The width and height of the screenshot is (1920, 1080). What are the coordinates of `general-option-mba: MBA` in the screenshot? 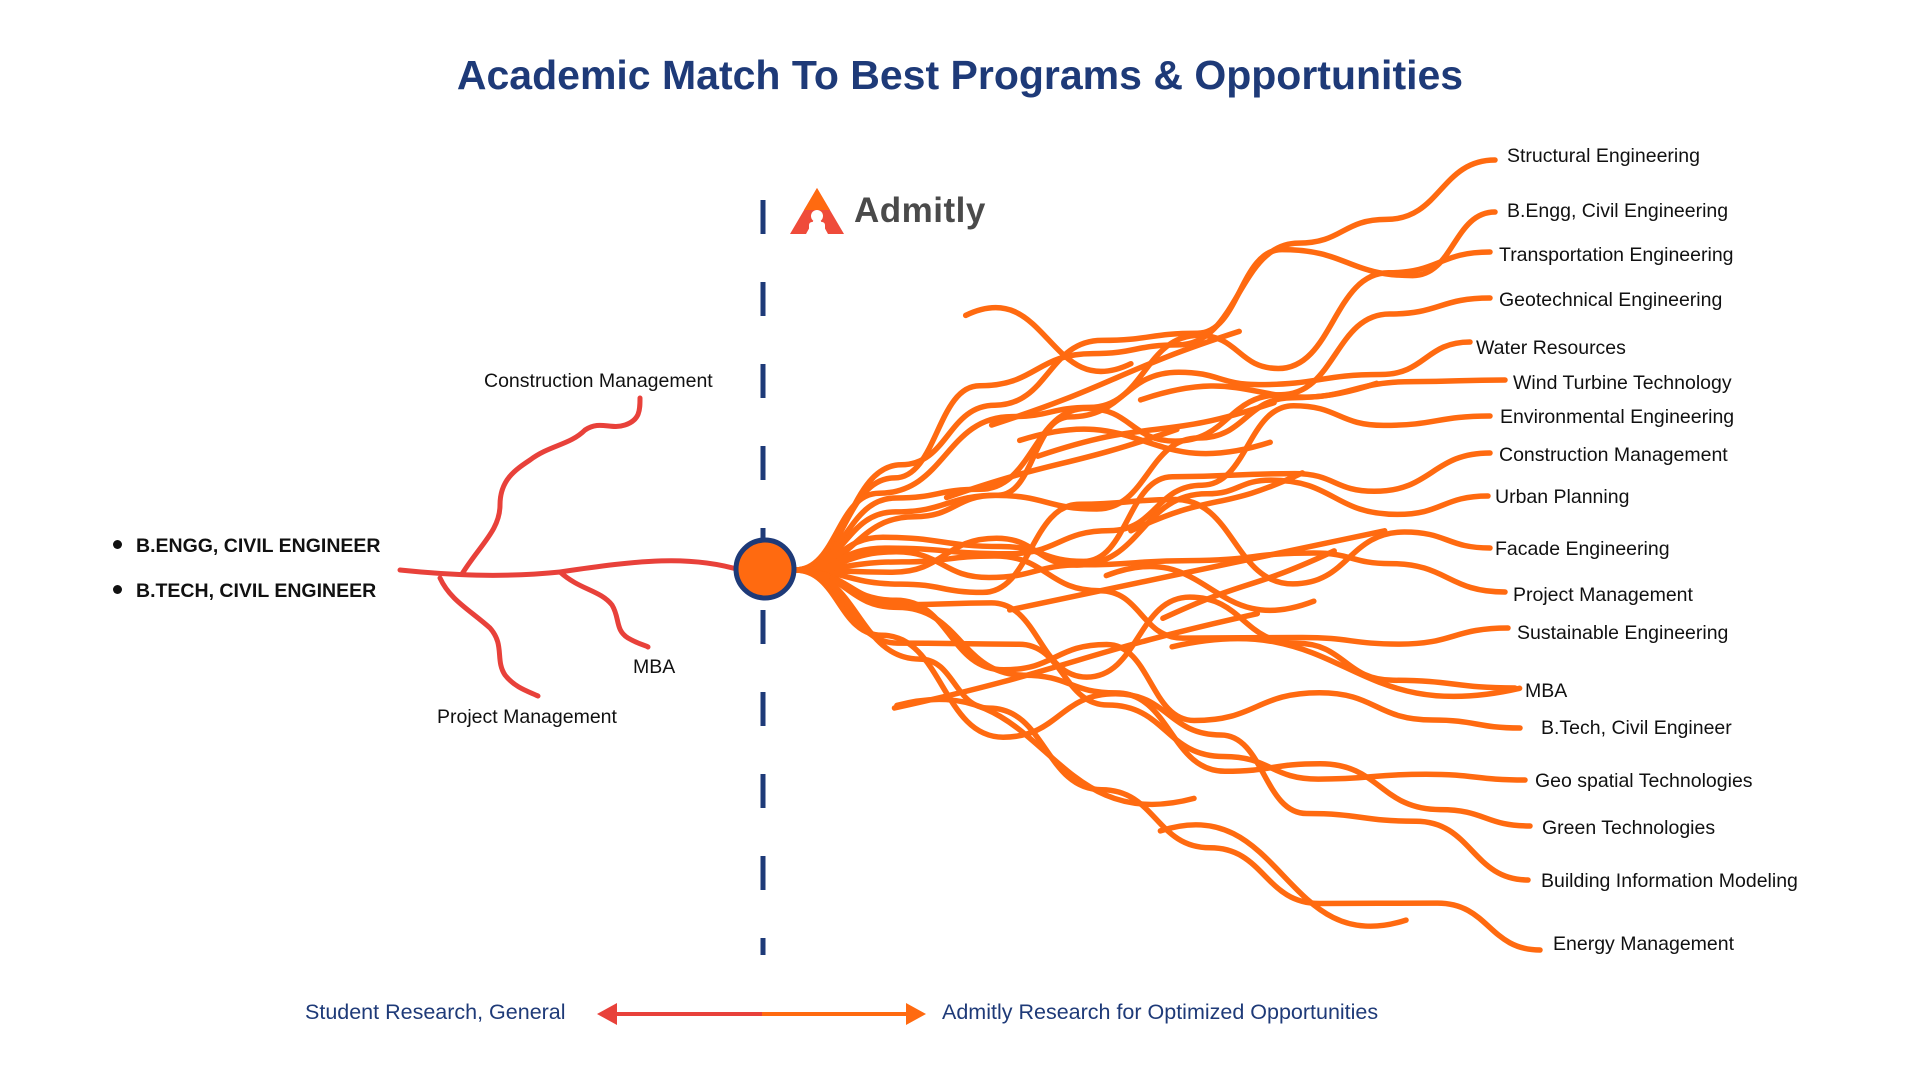 It's located at (654, 667).